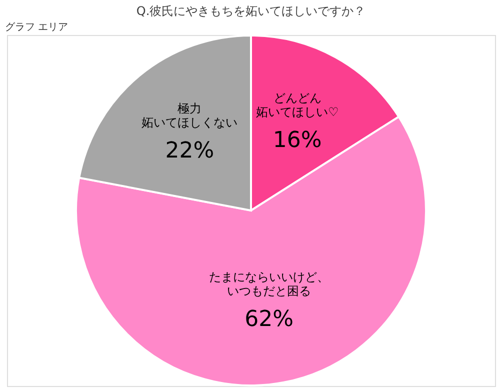 The height and width of the screenshot is (391, 500). Describe the element at coordinates (190, 115) in the screenshot. I see `slice-label: 極力妬いてほしくない` at that location.